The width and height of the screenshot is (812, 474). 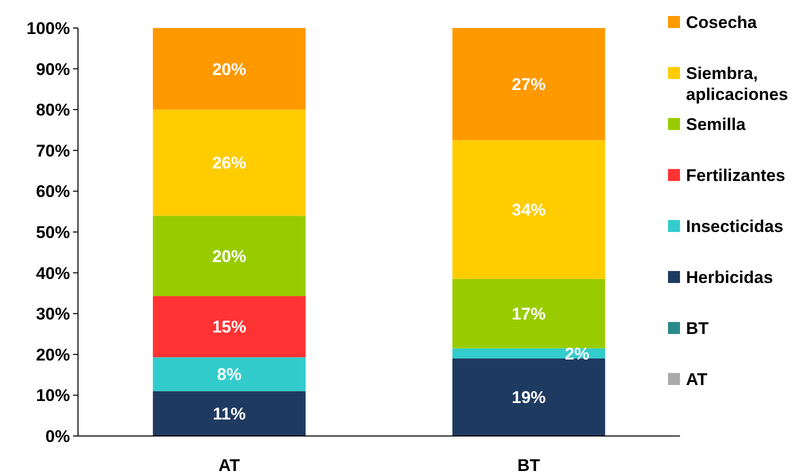 What do you see at coordinates (53, 192) in the screenshot?
I see `y-tick-label: 60%` at bounding box center [53, 192].